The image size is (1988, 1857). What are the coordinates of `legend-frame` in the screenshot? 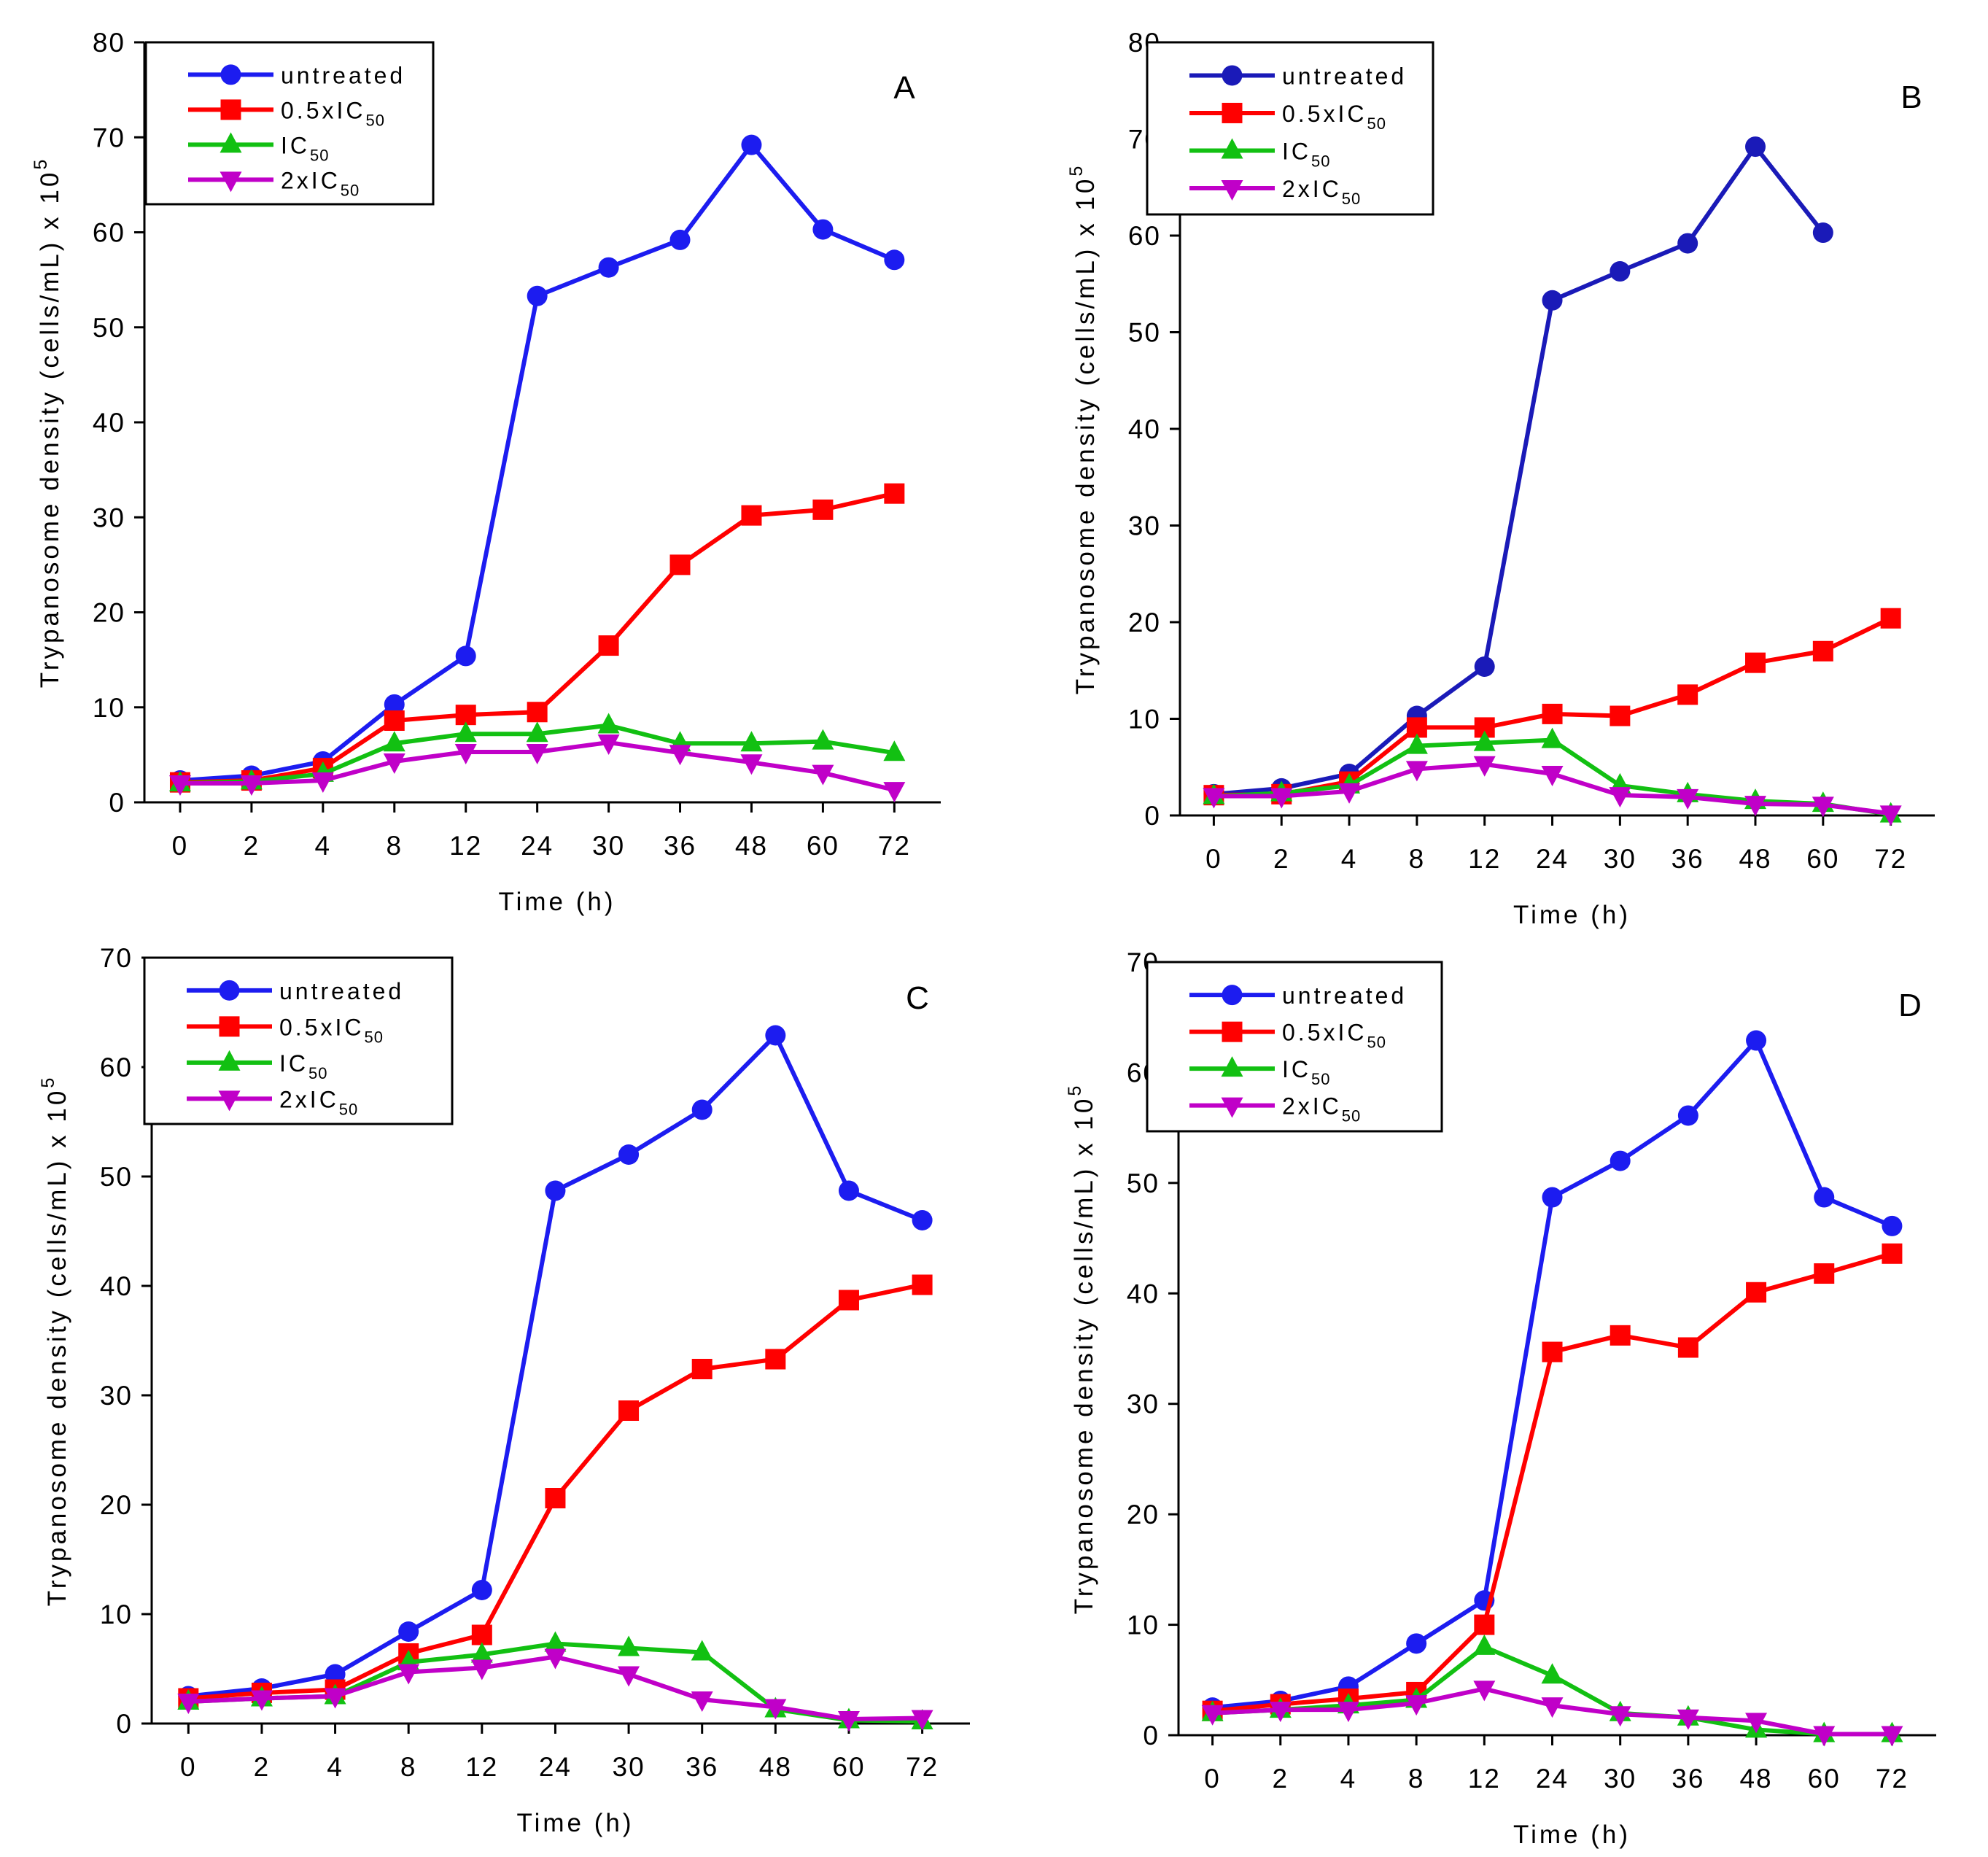 It's located at (1290, 128).